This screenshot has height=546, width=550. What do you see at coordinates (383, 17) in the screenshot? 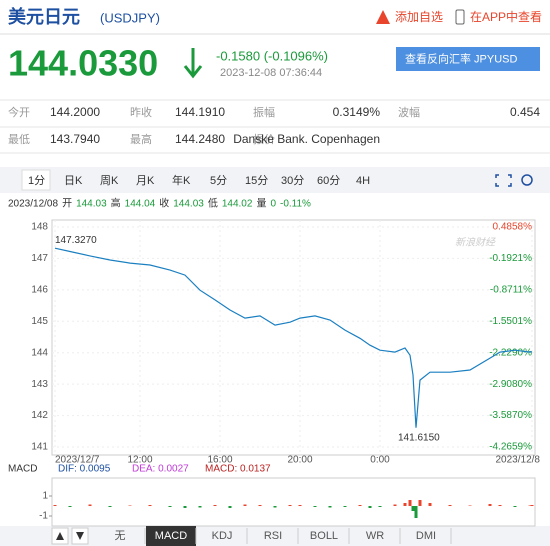
I see `watch-icon` at bounding box center [383, 17].